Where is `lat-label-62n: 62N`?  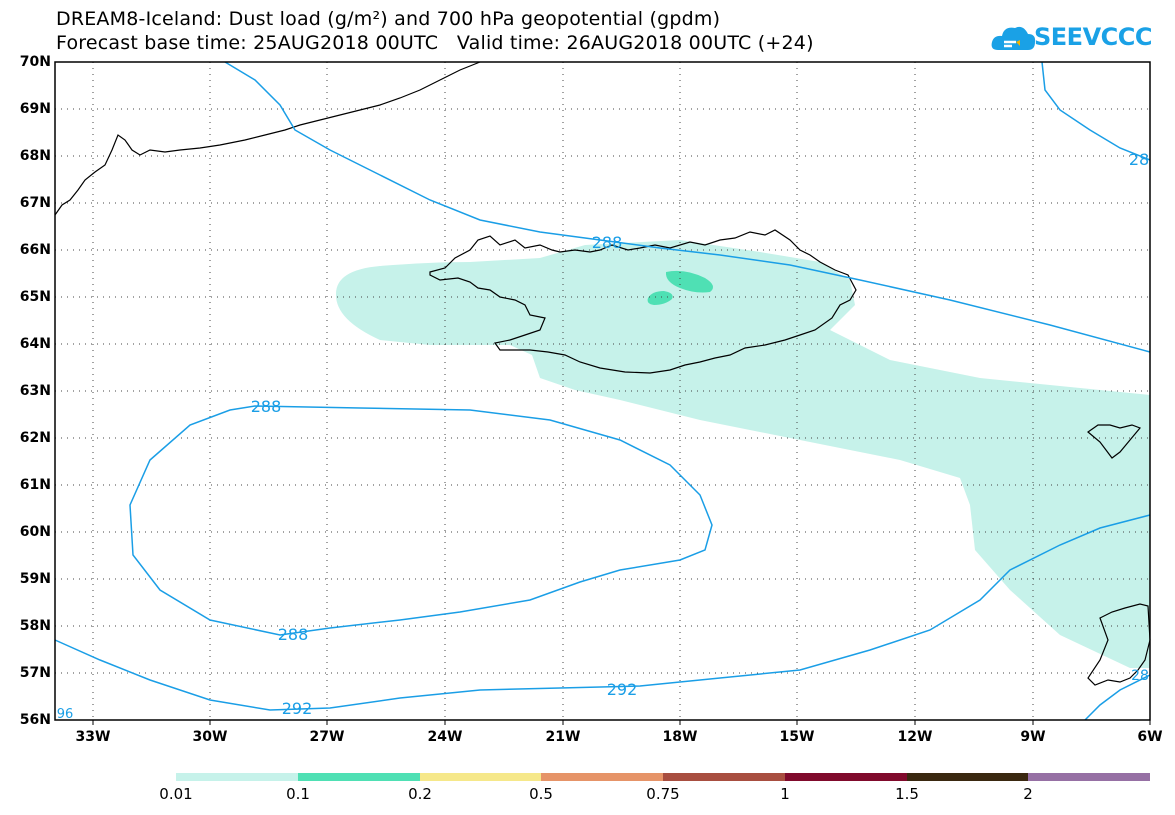
lat-label-62n: 62N is located at coordinates (35, 438).